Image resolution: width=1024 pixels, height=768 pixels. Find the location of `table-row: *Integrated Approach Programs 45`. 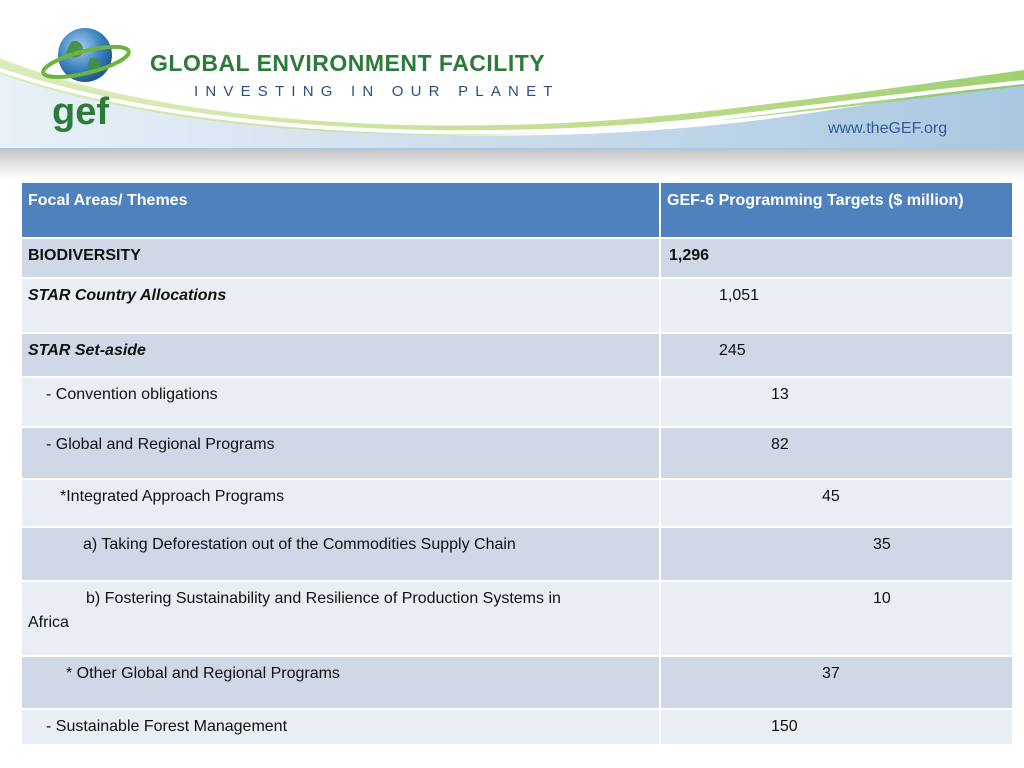

table-row: *Integrated Approach Programs 45 is located at coordinates (517, 503).